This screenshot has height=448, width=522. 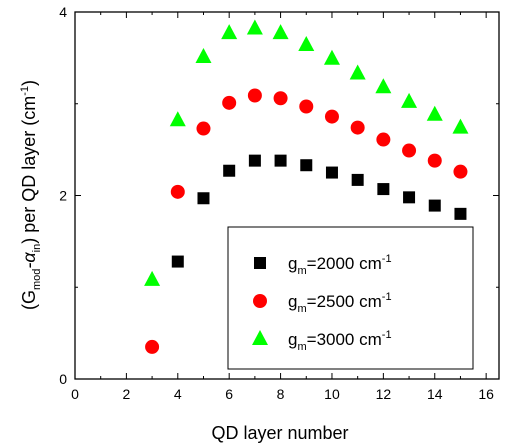 What do you see at coordinates (29, 300) in the screenshot?
I see `y-axis-title-prefix: (G` at bounding box center [29, 300].